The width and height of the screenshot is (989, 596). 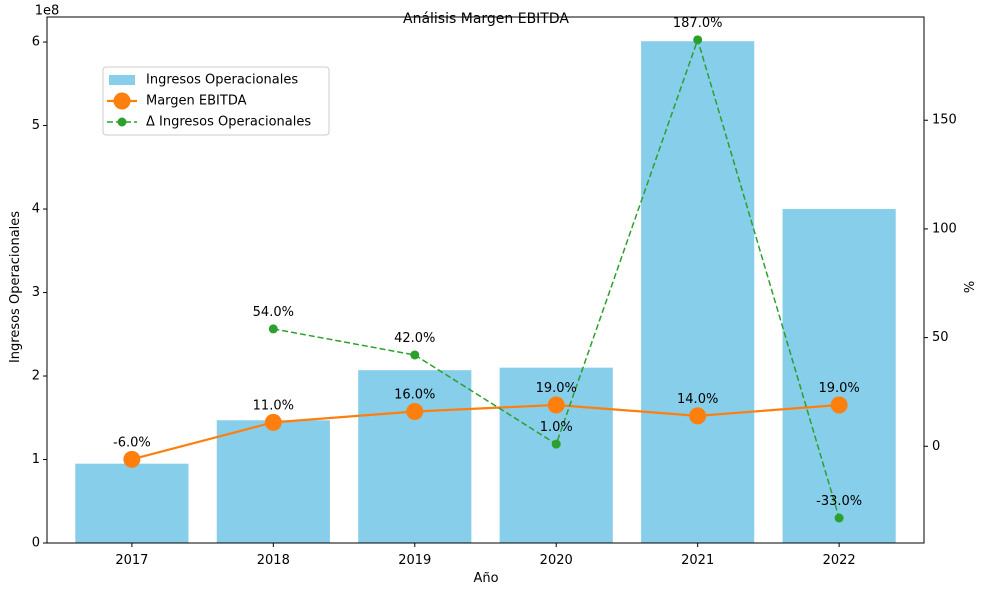 What do you see at coordinates (273, 560) in the screenshot?
I see `x-tick-label-2018: 2018` at bounding box center [273, 560].